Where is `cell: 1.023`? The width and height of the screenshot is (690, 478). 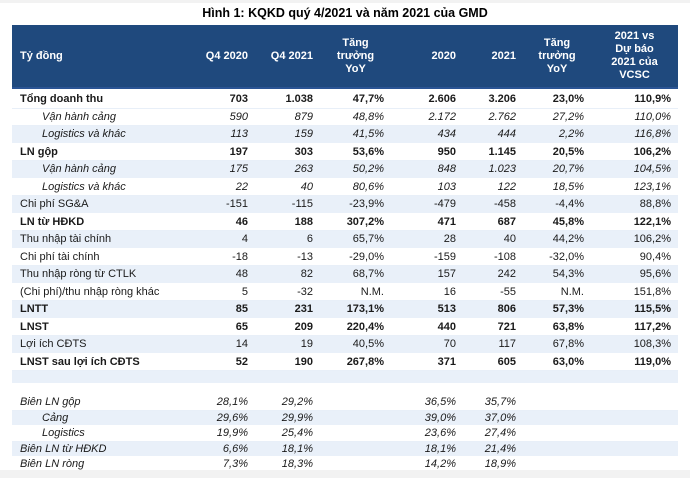
cell: 1.023 is located at coordinates (502, 169).